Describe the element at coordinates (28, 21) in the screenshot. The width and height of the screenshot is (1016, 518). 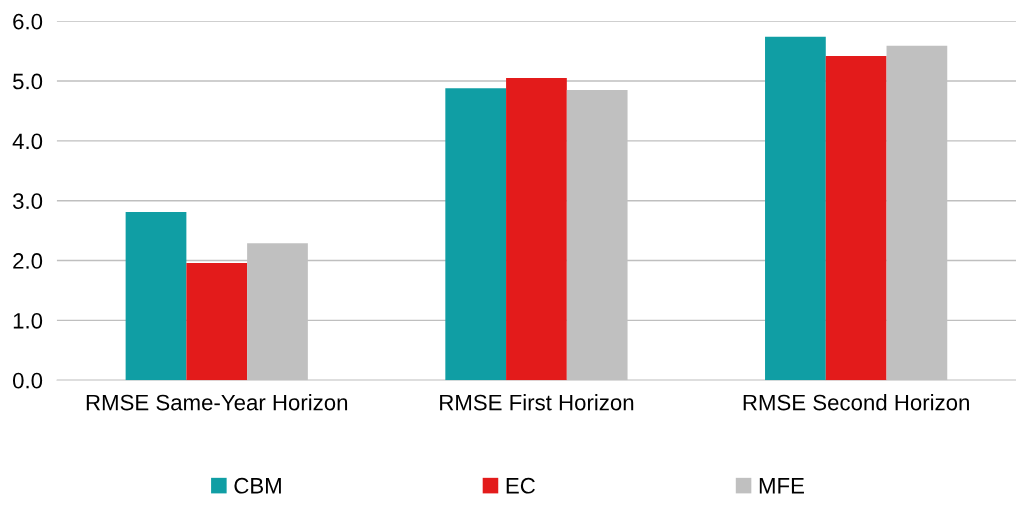
I see `y-tick-label: 6.0` at that location.